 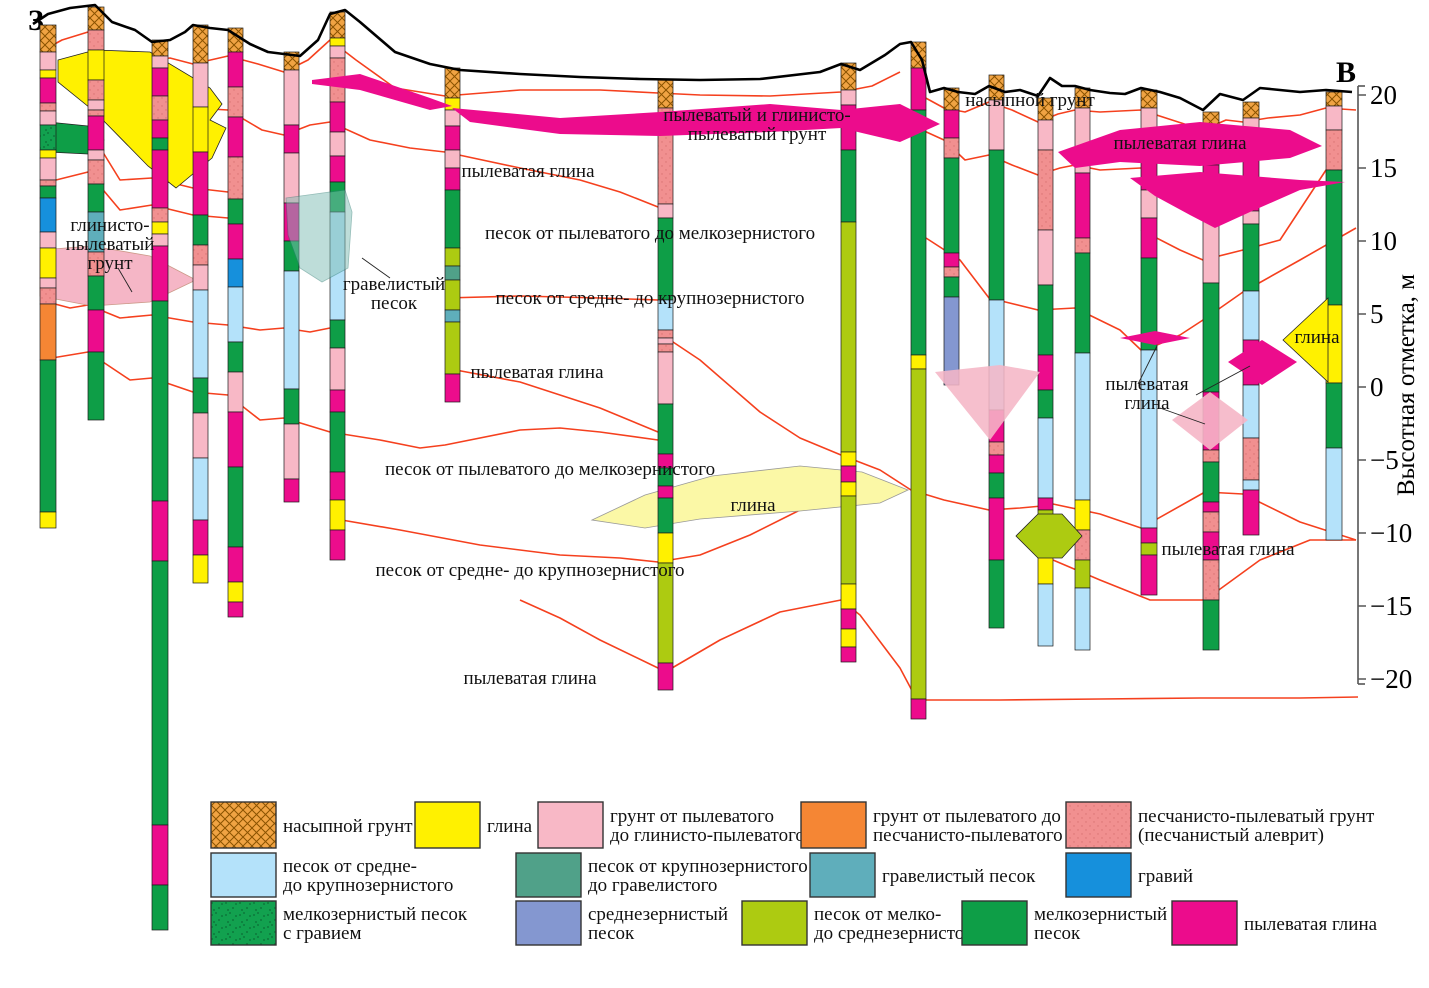 I want to click on lens-pink-diamond-lens, so click(x=1210, y=421).